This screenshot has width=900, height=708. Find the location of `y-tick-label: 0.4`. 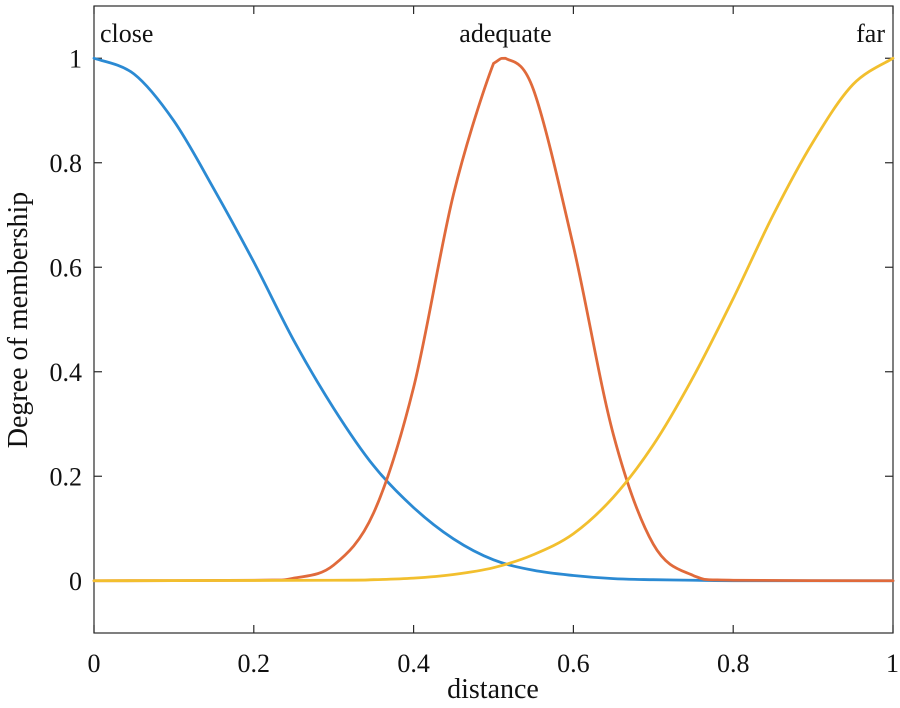

y-tick-label: 0.4 is located at coordinates (66, 372).